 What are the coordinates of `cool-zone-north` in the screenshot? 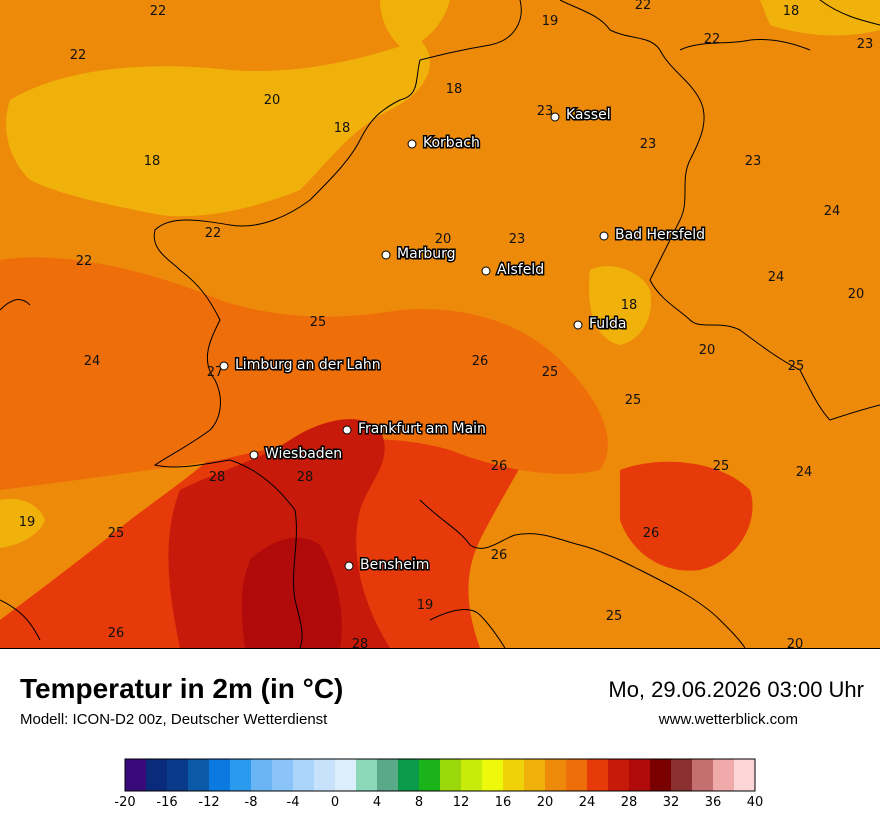 It's located at (415, 25).